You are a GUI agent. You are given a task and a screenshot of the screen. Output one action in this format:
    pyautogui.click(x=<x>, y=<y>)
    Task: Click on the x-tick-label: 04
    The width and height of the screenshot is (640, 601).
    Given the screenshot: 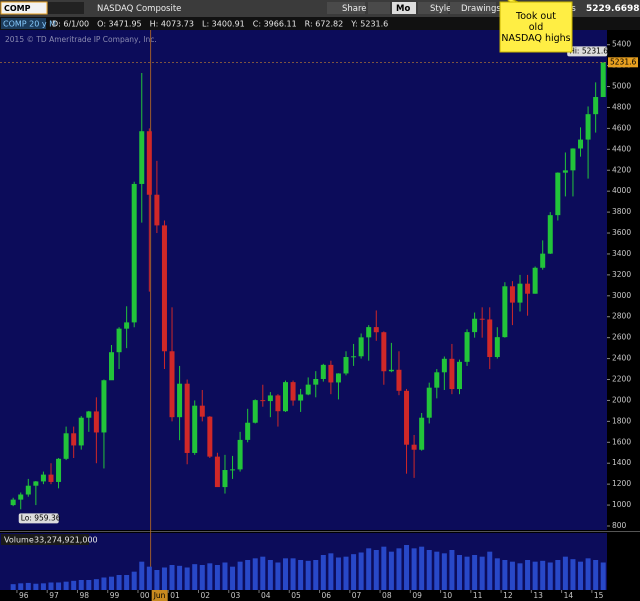 What is the action you would take?
    pyautogui.click(x=266, y=595)
    